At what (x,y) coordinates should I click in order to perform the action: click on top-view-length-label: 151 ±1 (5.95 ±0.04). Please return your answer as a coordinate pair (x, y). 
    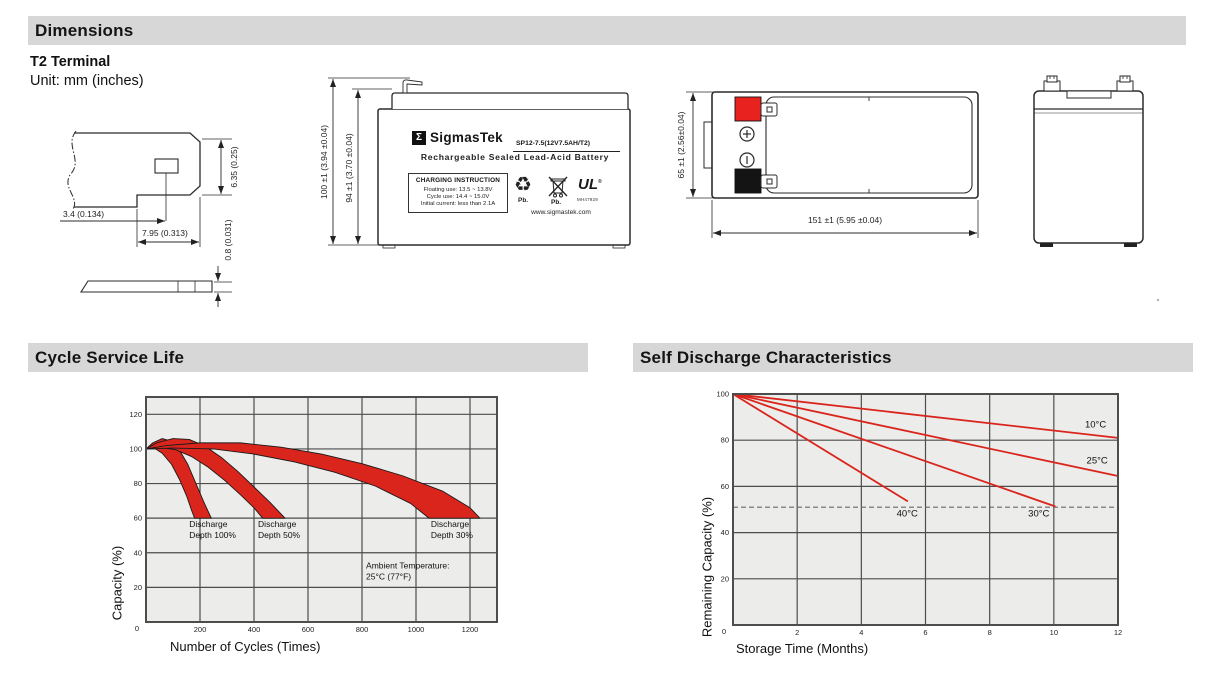
    Looking at the image, I should click on (845, 220).